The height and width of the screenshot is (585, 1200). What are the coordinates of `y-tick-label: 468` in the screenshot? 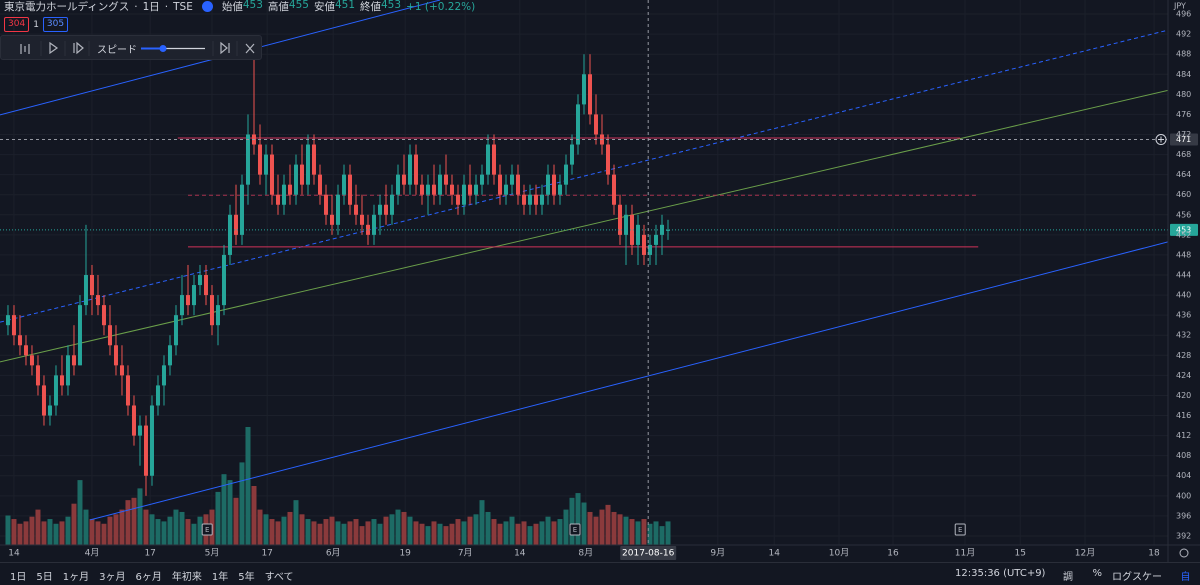 It's located at (1183, 154).